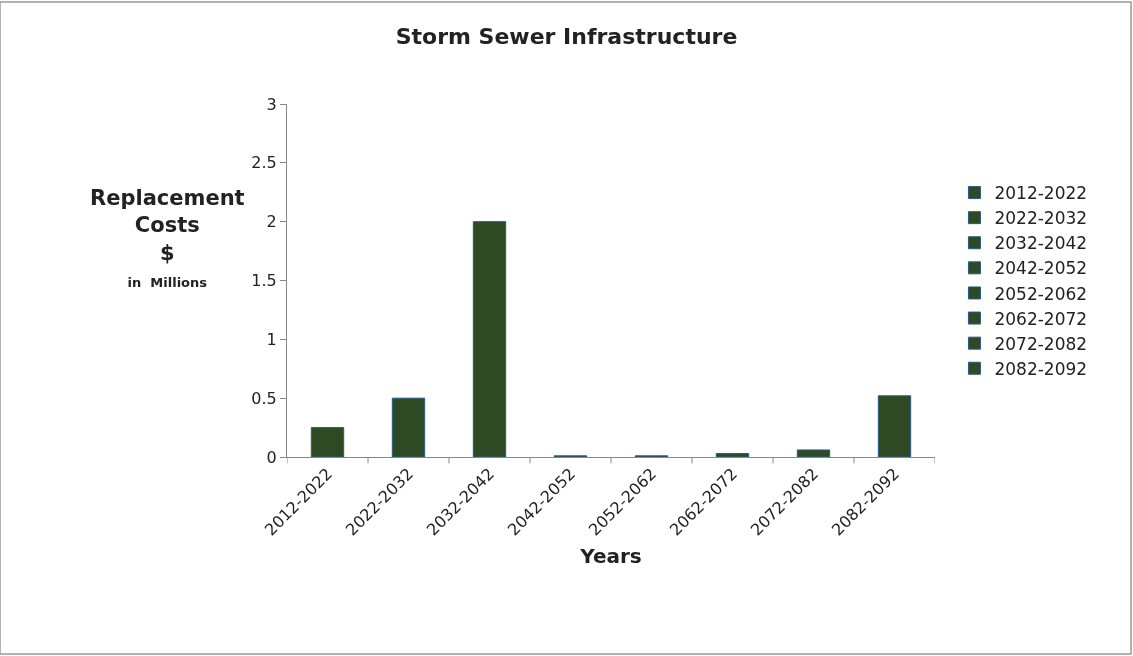  I want to click on x-axis-title: Years, so click(610, 555).